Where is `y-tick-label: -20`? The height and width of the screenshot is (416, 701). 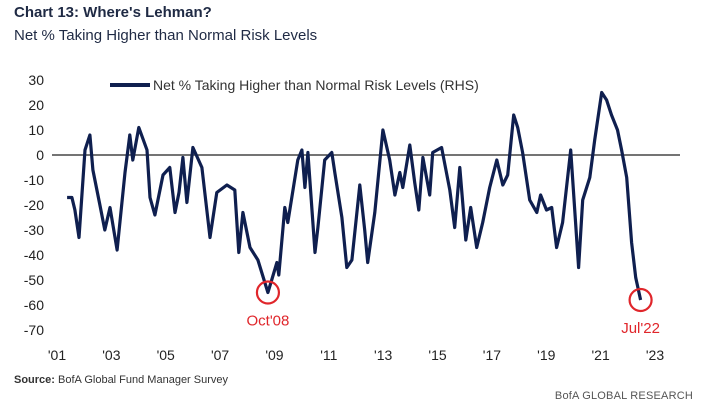 y-tick-label: -20 is located at coordinates (34, 205).